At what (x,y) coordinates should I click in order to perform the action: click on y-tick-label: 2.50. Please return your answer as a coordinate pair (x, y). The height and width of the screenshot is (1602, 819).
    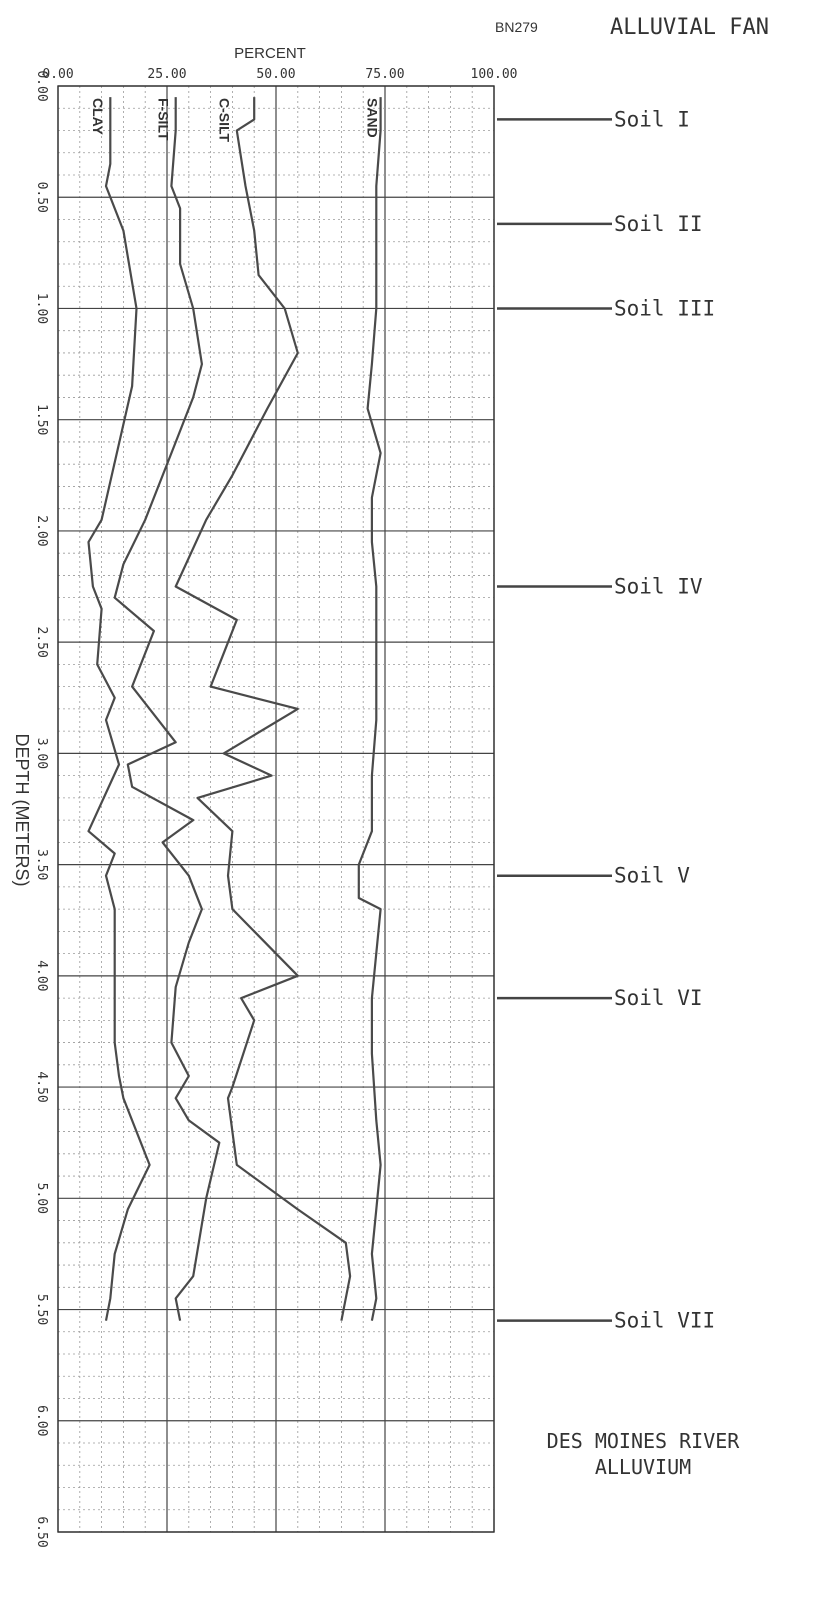
    Looking at the image, I should click on (41, 641).